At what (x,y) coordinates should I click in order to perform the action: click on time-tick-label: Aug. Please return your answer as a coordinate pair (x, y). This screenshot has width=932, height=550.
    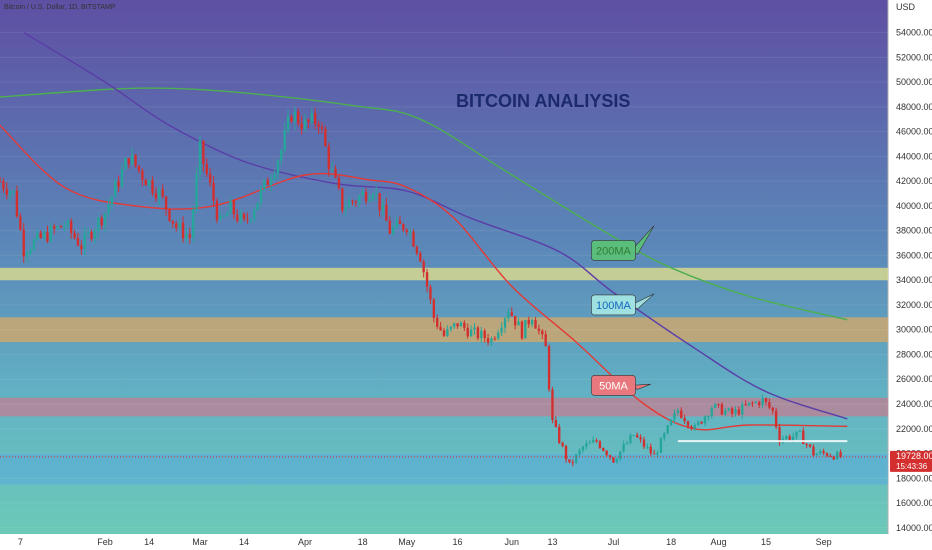
    Looking at the image, I should click on (719, 542).